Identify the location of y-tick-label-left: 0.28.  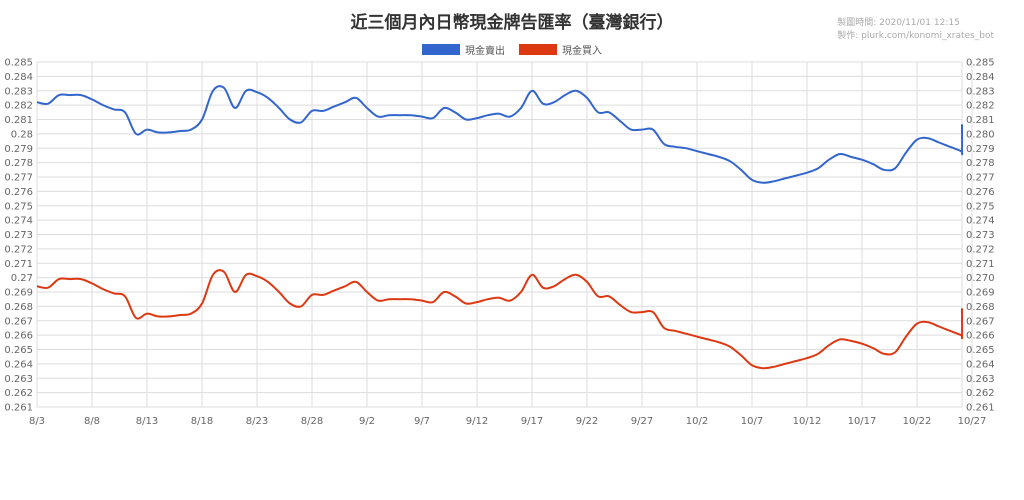
(22, 134).